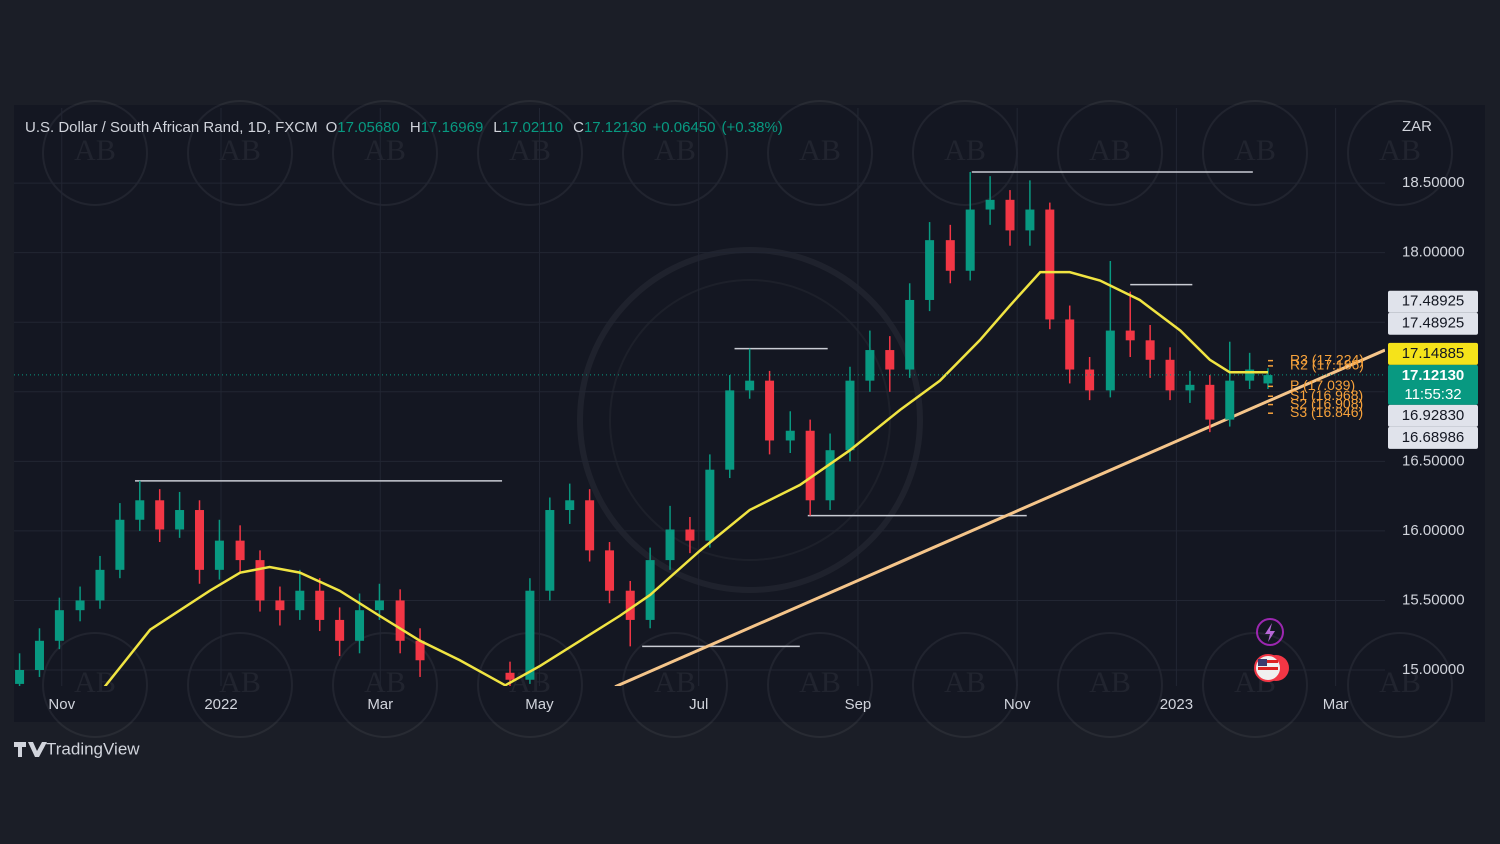 The image size is (1500, 844). I want to click on pivot-label: S3 (16.846), so click(1326, 412).